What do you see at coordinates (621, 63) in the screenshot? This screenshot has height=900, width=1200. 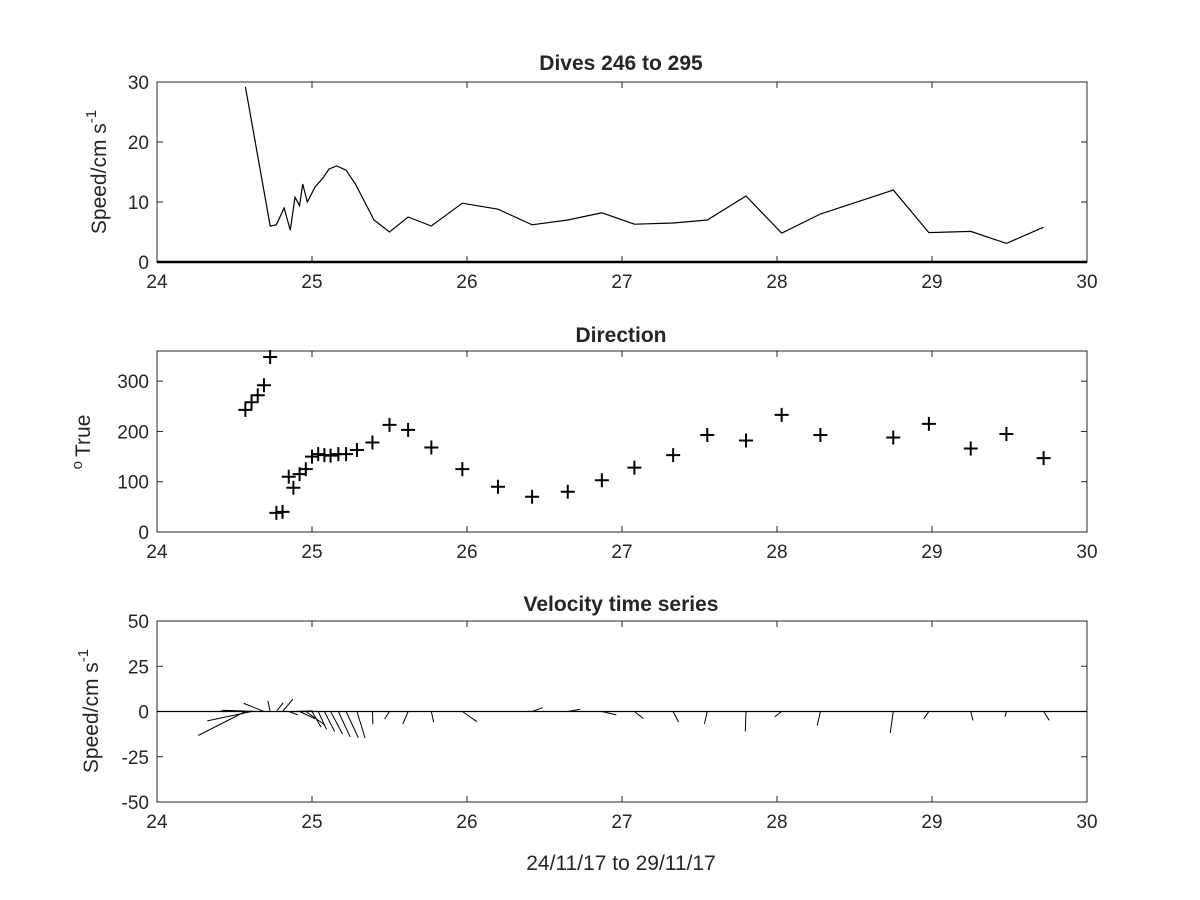 I see `speed-chart-title: Dives 246 to 295` at bounding box center [621, 63].